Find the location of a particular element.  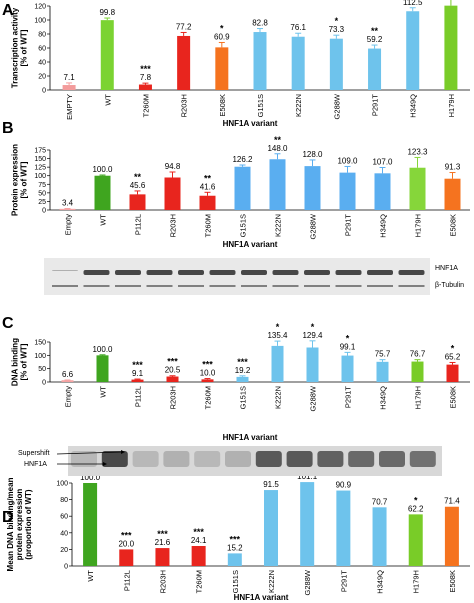

category-label: Empty is located at coordinates (68, 397).